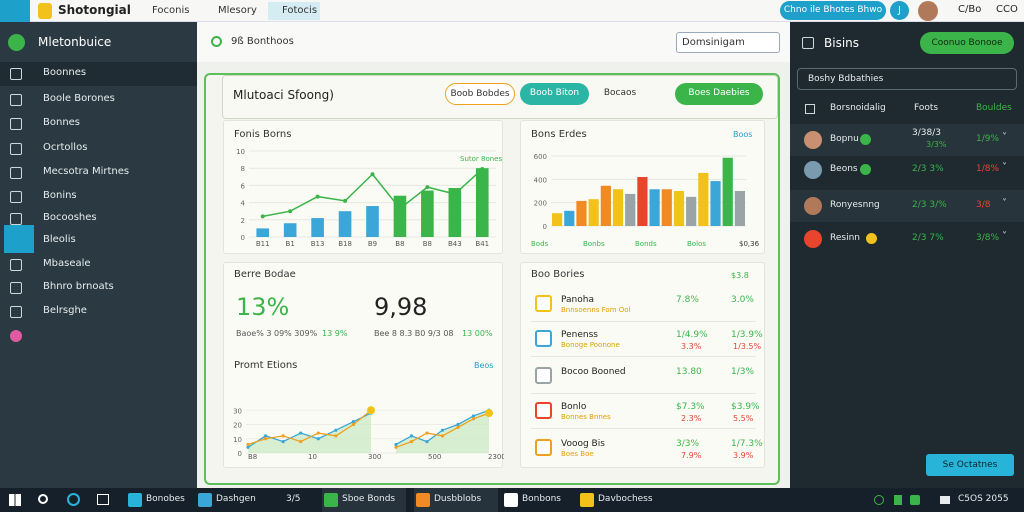  What do you see at coordinates (844, 139) in the screenshot?
I see `row-name: Bopnu` at bounding box center [844, 139].